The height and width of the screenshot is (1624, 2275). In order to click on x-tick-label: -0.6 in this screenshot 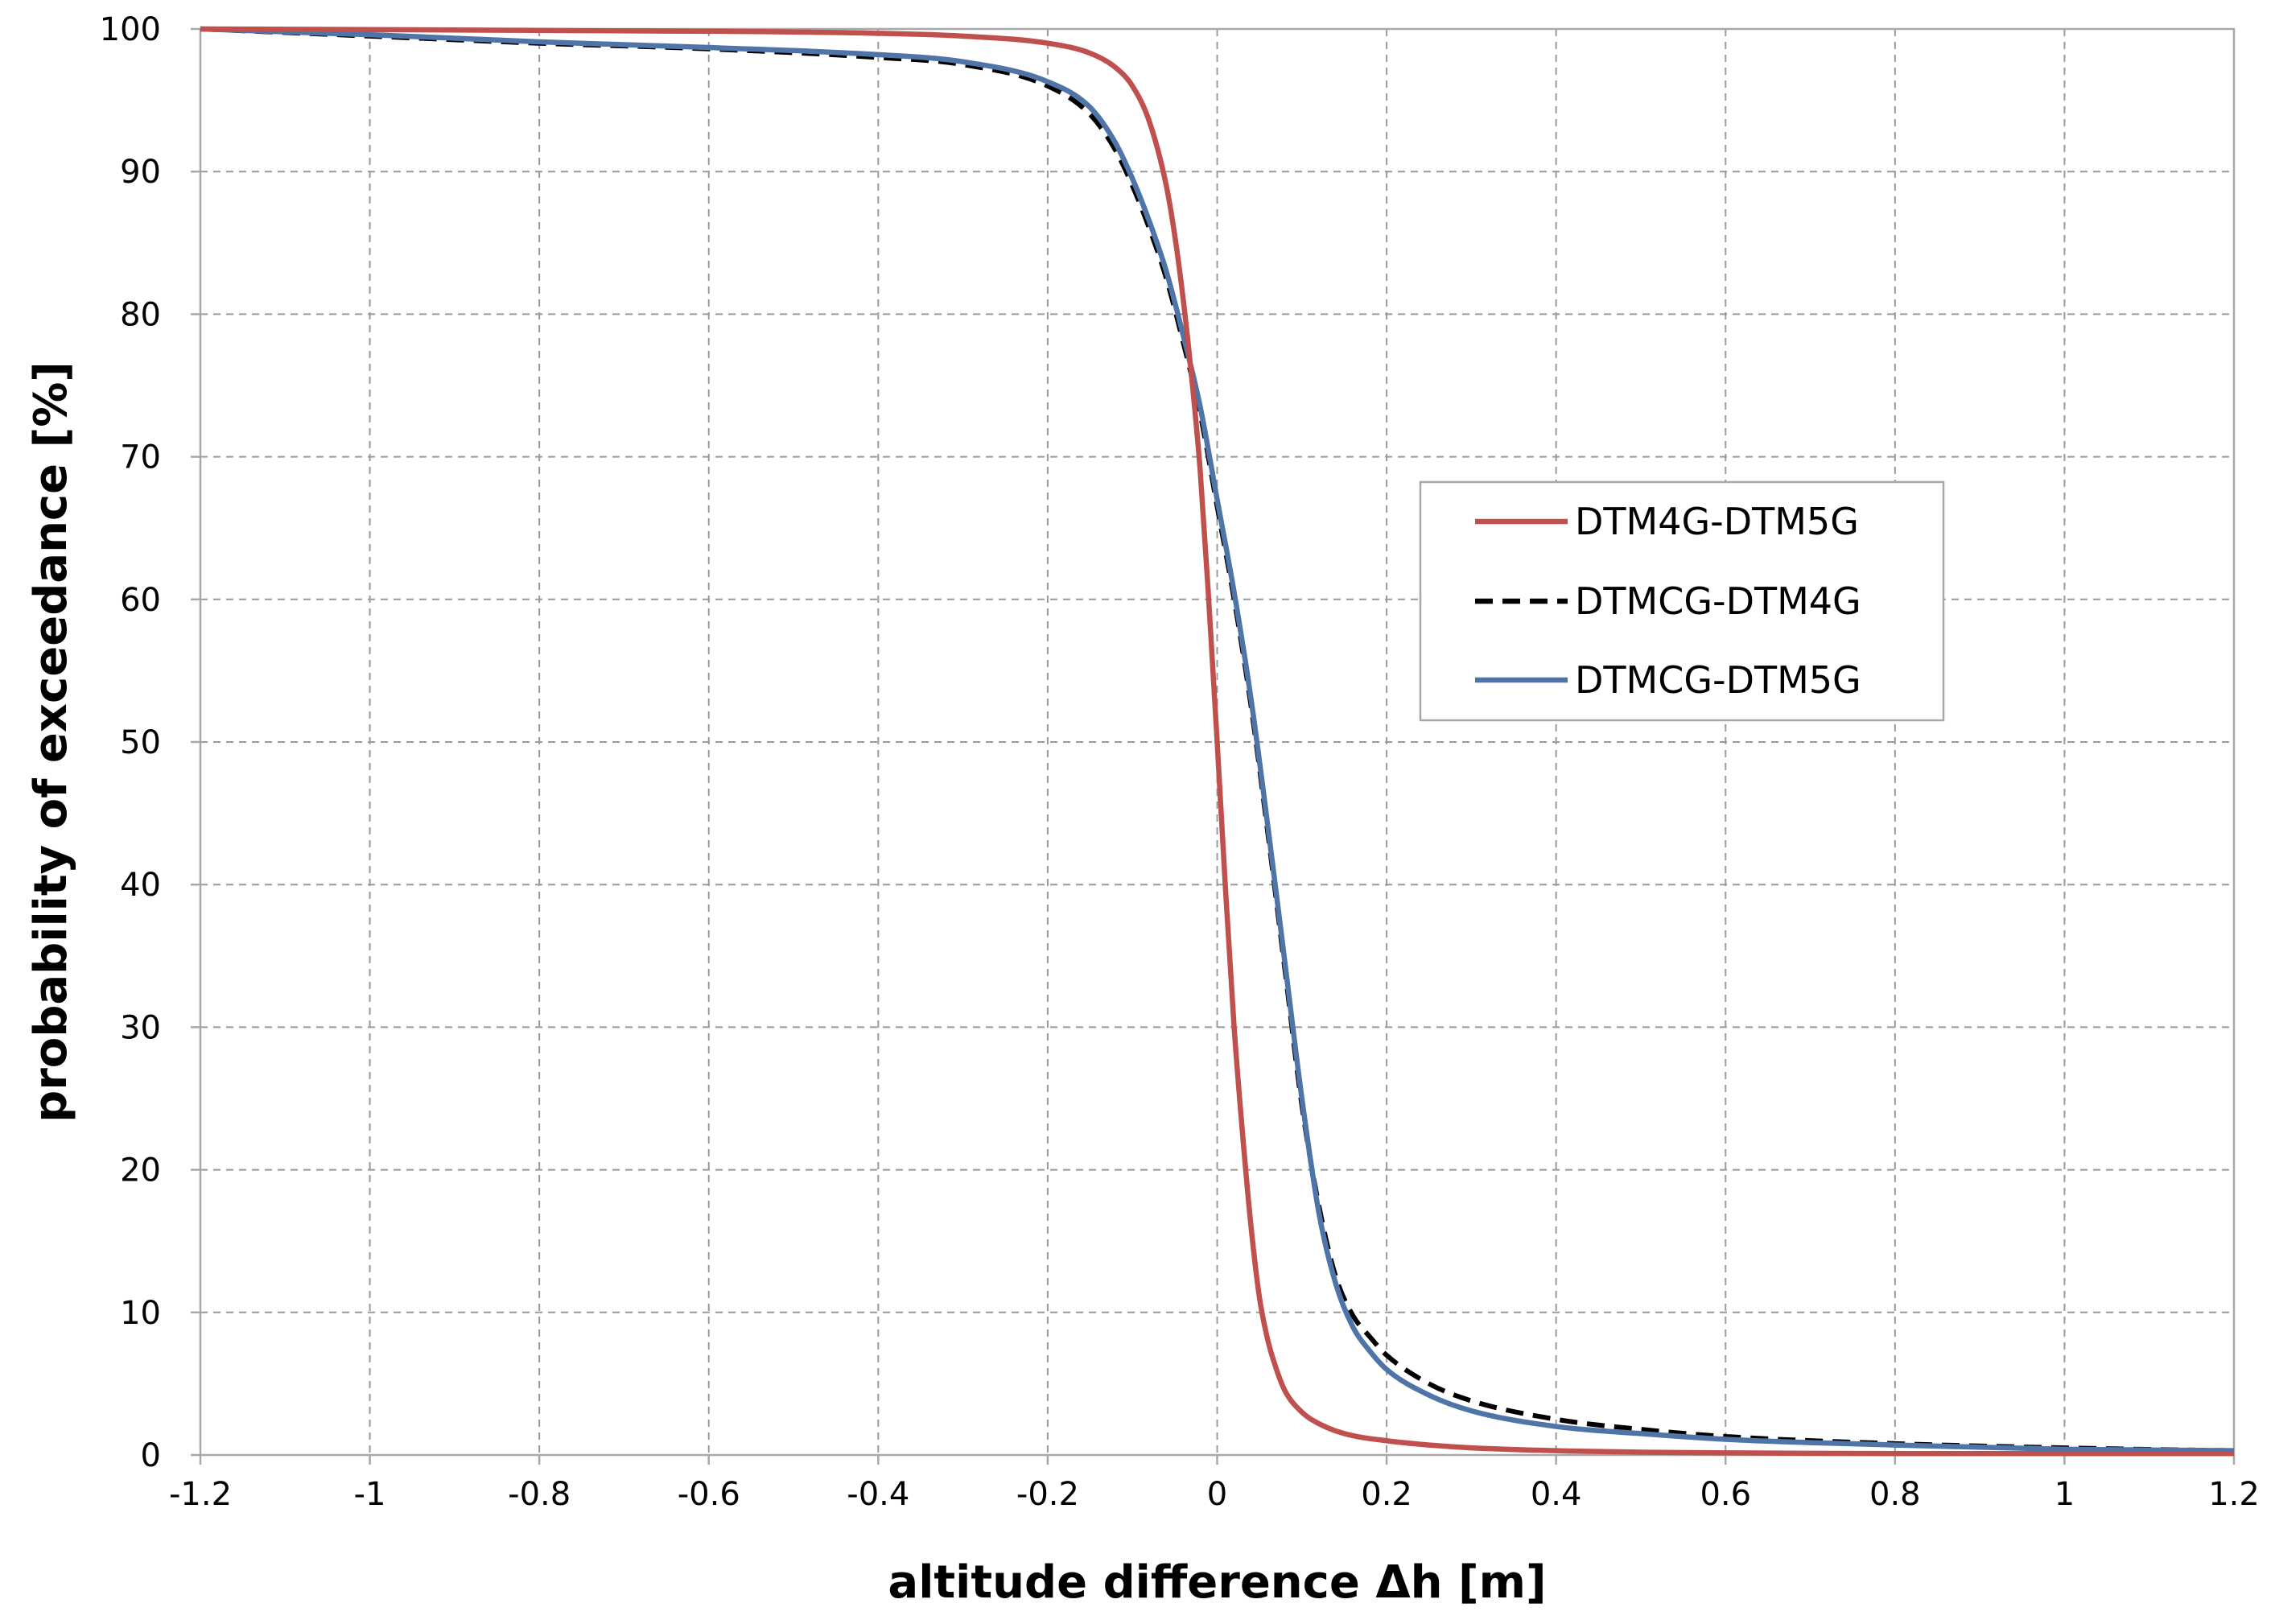, I will do `click(709, 1494)`.